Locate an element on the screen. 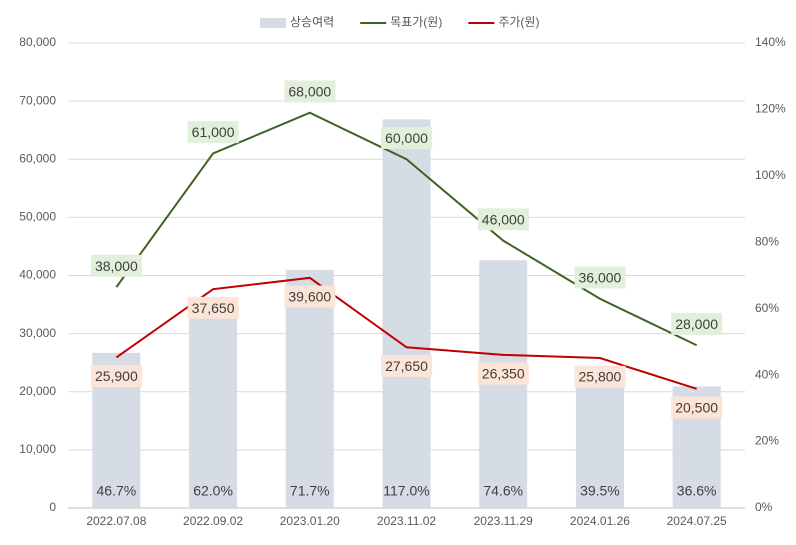  line-value-label: 27,650 is located at coordinates (406, 366).